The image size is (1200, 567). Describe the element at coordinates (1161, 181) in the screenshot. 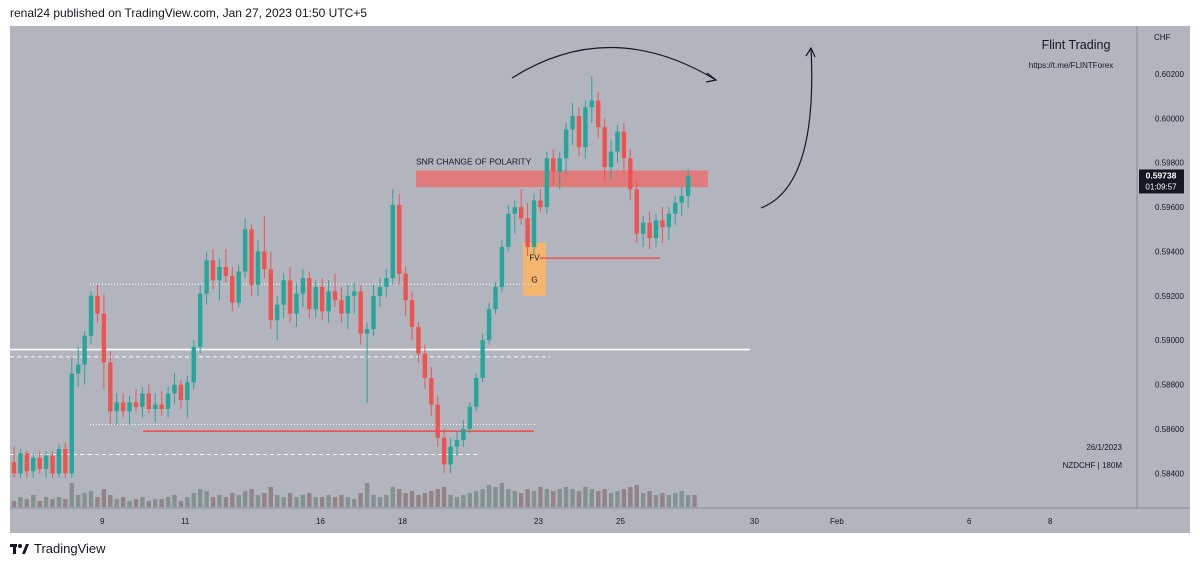

I see `last-price-tag` at that location.